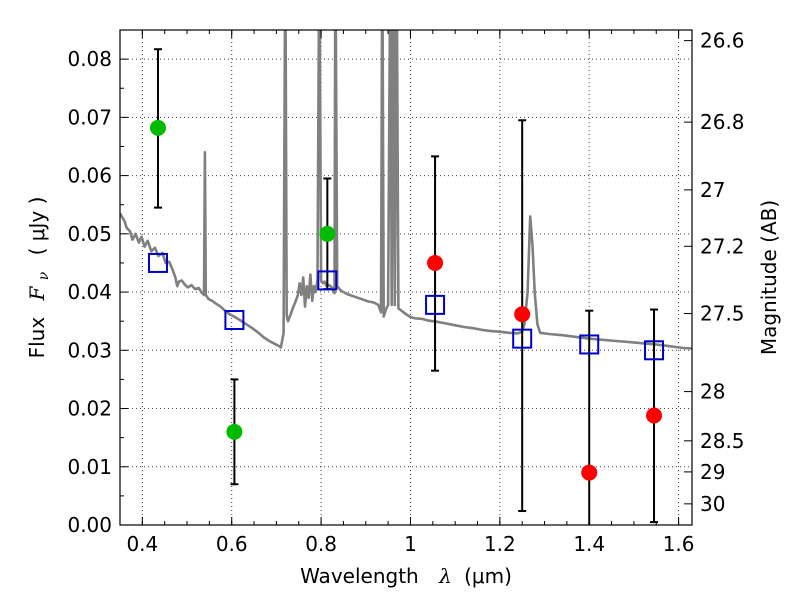 The width and height of the screenshot is (800, 600). What do you see at coordinates (232, 544) in the screenshot?
I see `x-tick-label: 0.6` at bounding box center [232, 544].